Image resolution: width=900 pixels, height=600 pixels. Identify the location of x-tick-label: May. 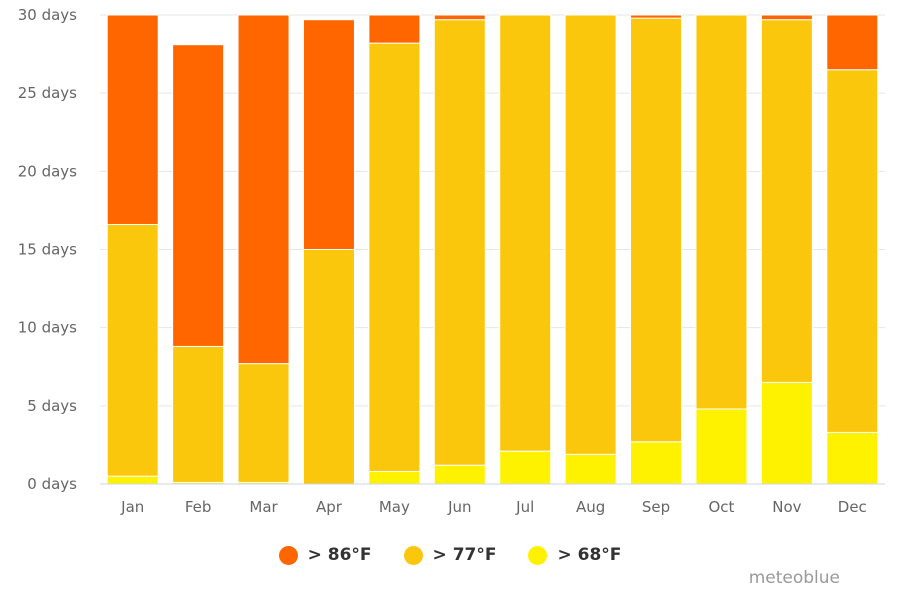
(394, 507).